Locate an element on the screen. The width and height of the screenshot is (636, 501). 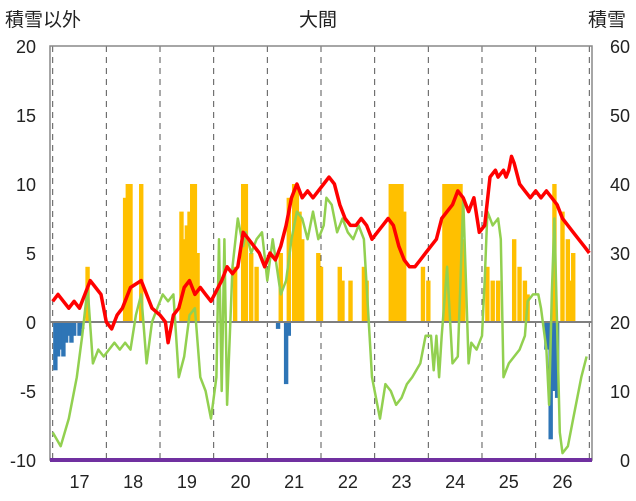
y-right-tick-label: 40 is located at coordinates (620, 185).